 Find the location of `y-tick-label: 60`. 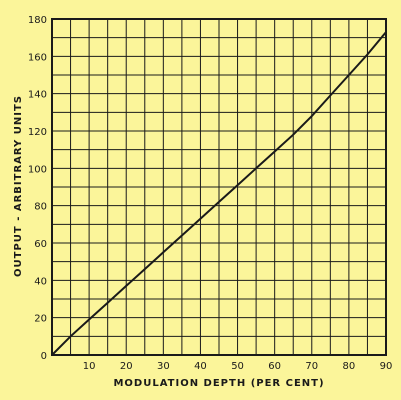

y-tick-label: 60 is located at coordinates (40, 244).